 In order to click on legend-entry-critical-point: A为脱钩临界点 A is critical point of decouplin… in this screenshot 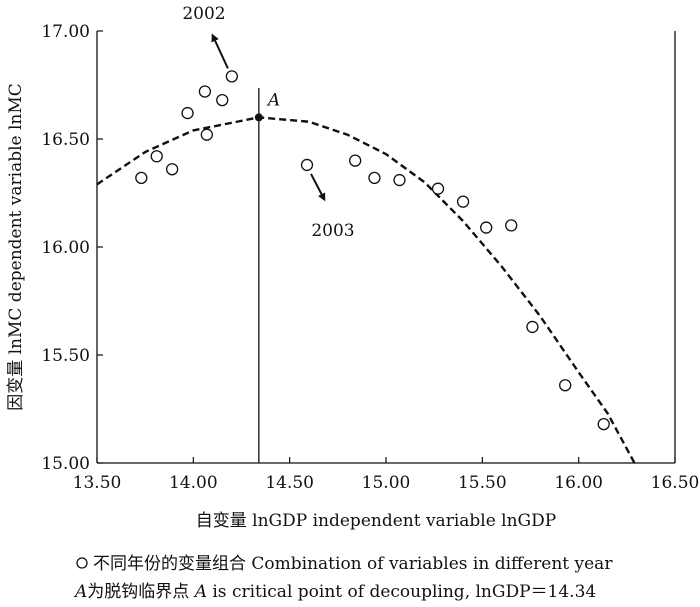, I will do `click(335, 589)`.